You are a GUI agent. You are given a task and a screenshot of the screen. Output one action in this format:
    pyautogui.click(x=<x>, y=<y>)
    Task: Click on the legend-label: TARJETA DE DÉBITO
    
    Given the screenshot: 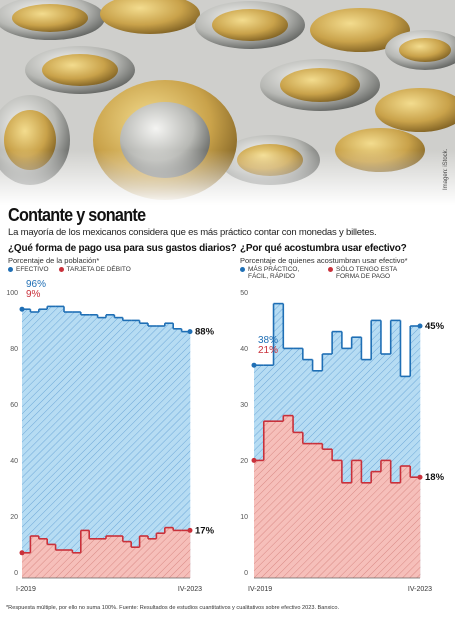 What is the action you would take?
    pyautogui.click(x=98, y=269)
    